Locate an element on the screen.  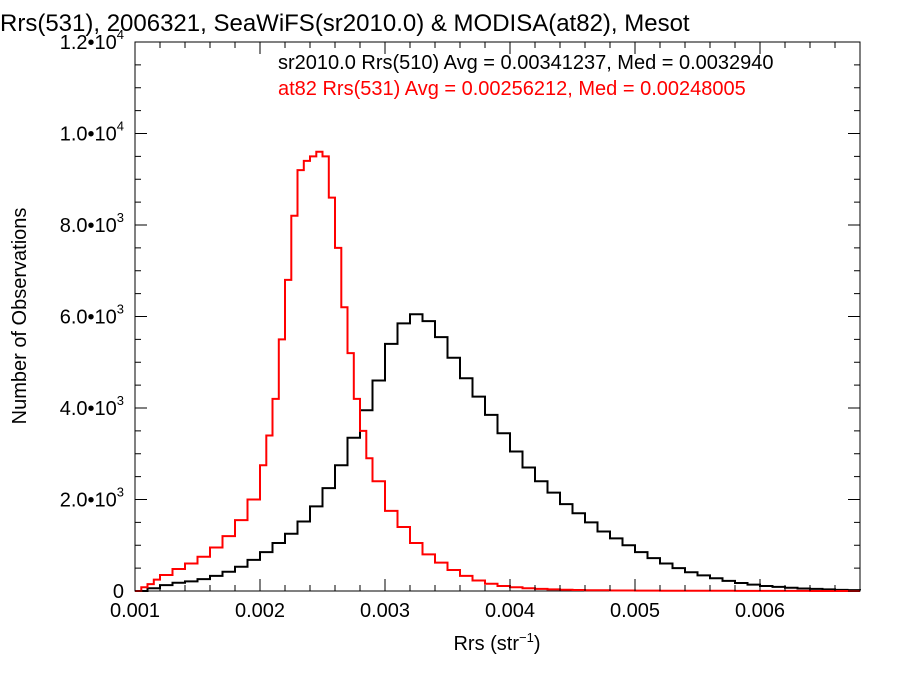
y-tick-label: 6.0•103 is located at coordinates (92, 315).